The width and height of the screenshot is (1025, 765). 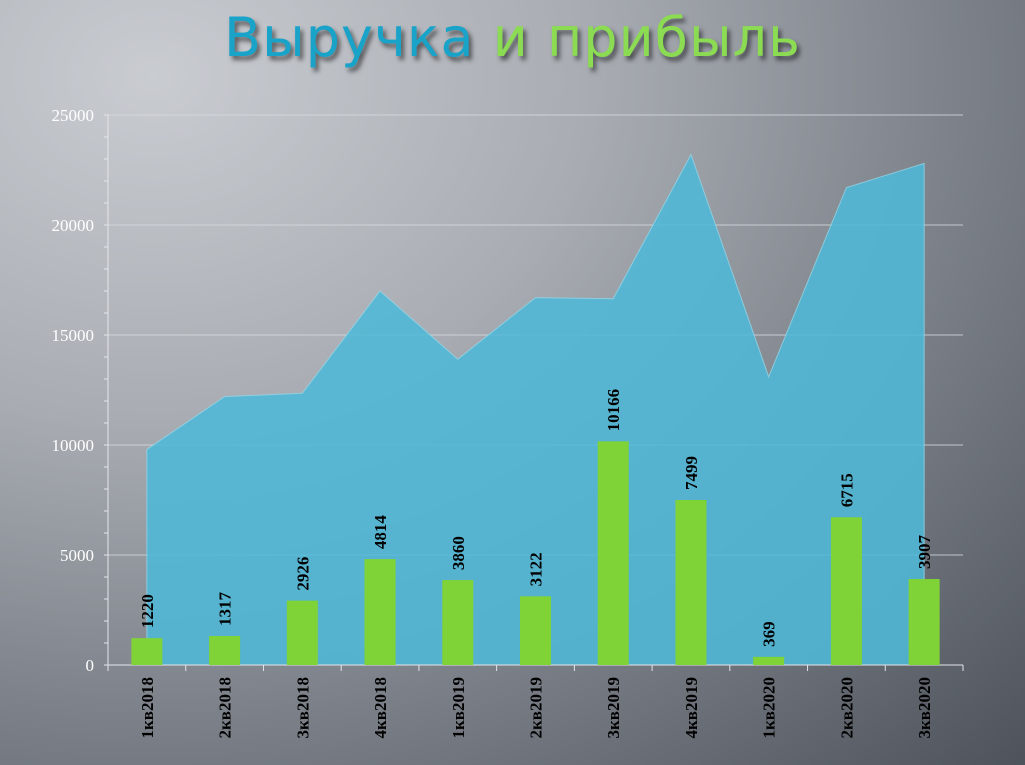 What do you see at coordinates (225, 707) in the screenshot?
I see `x-tick-label: 2кв2018` at bounding box center [225, 707].